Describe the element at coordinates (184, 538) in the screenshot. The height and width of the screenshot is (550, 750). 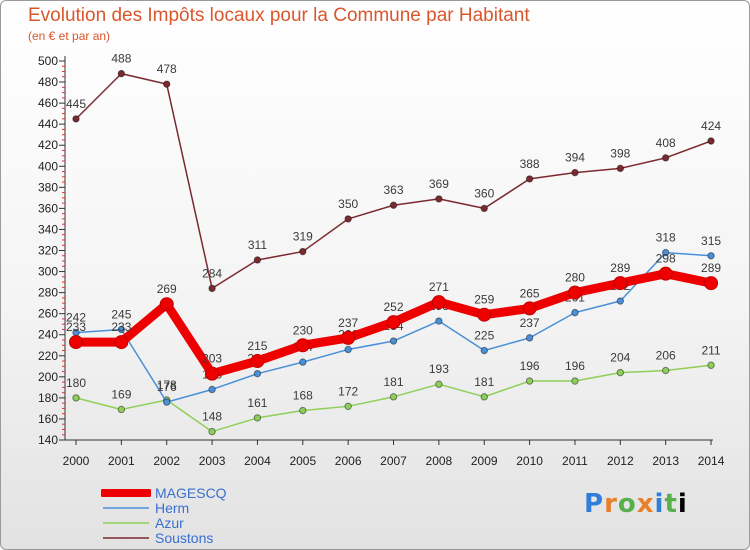
I see `legend-label-soustons: Soustons` at that location.